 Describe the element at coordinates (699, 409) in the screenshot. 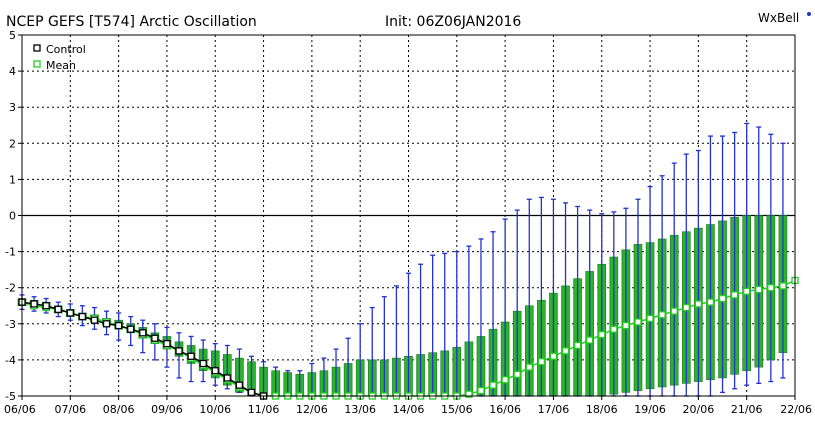

I see `x-tick-label: 20/06` at that location.